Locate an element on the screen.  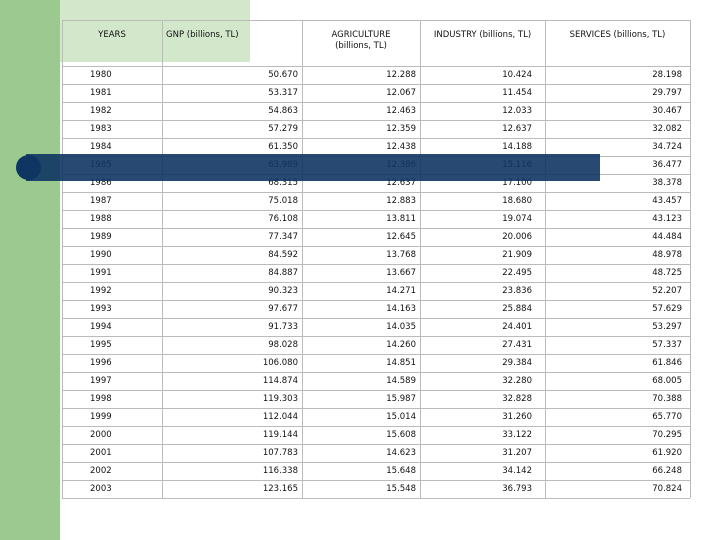
value-cell: 15.648 is located at coordinates (401, 471).